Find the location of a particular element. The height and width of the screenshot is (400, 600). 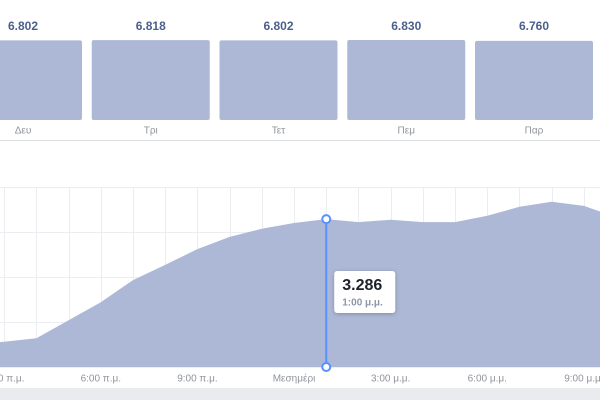

tooltip-time: 1:00 μ.μ. is located at coordinates (362, 303).